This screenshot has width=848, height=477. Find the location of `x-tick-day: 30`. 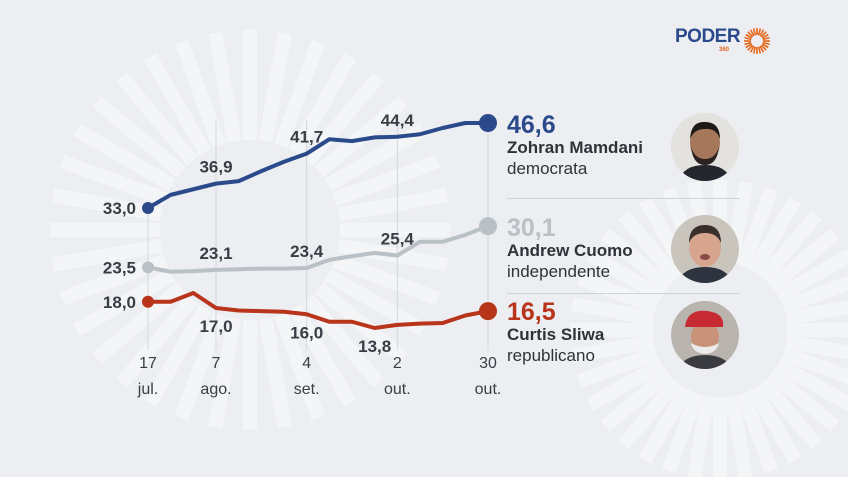

x-tick-day: 30 is located at coordinates (488, 363).